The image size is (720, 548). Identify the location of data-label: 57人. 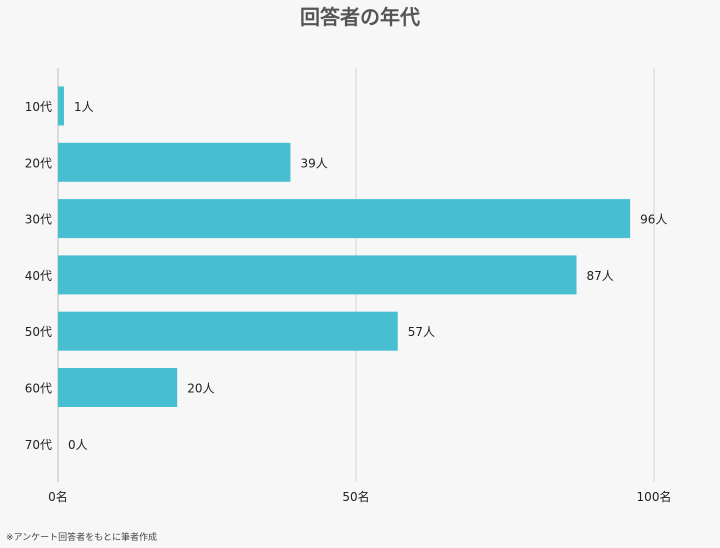
(421, 332).